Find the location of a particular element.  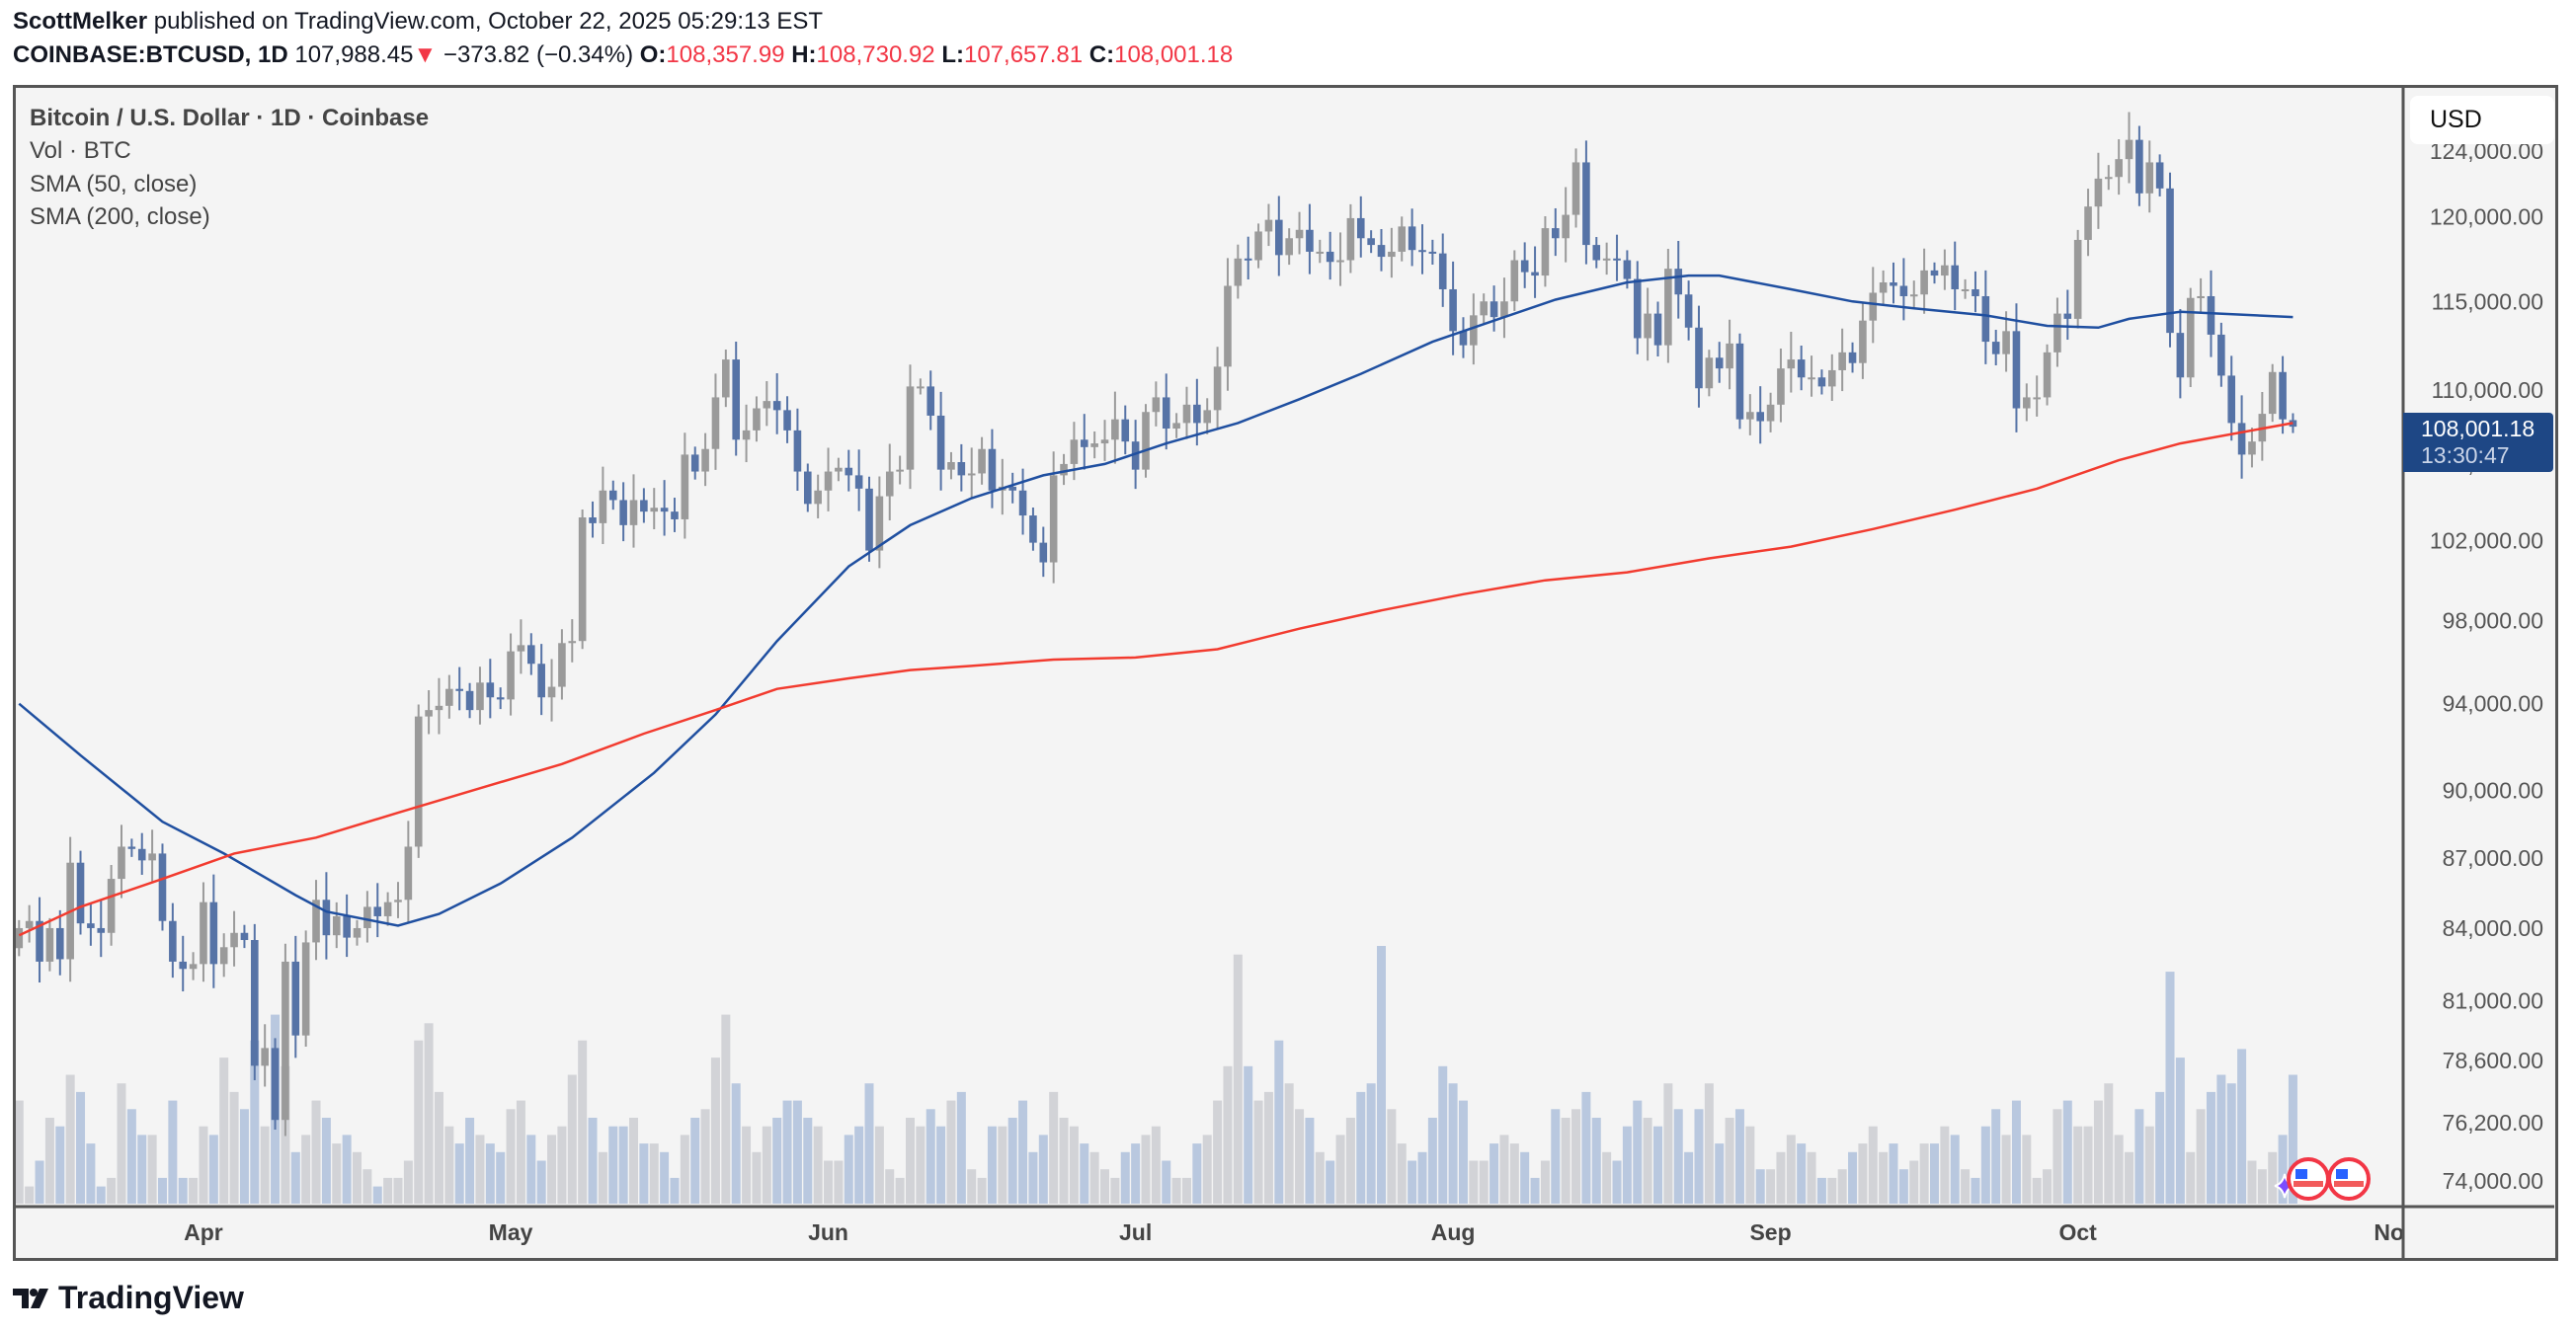

legend-sma50: SMA (50, close) is located at coordinates (114, 184).